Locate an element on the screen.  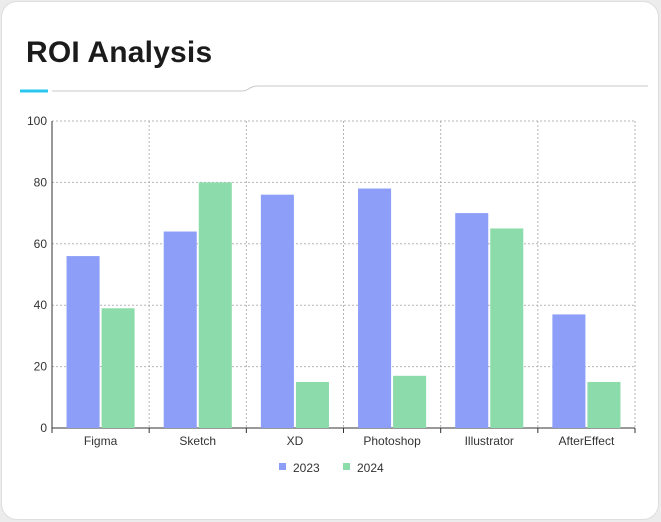
y-tick-label: 40 is located at coordinates (41, 305).